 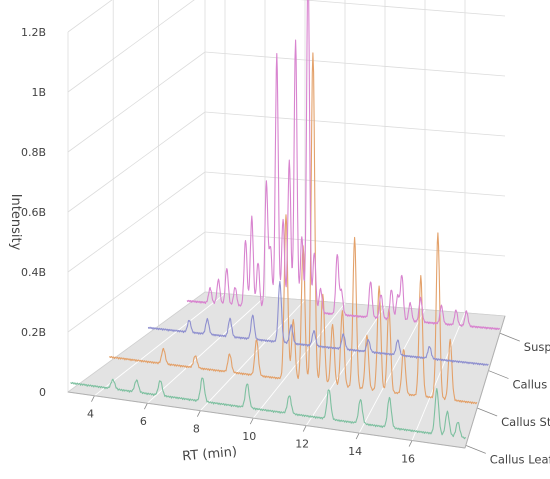 I want to click on y-tick-label: 0, so click(x=42, y=392).